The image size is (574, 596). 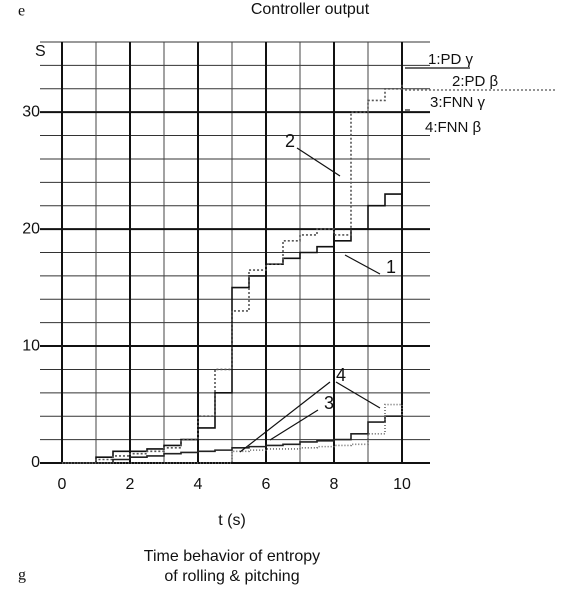 What do you see at coordinates (198, 484) in the screenshot?
I see `x-tick-label: 4` at bounding box center [198, 484].